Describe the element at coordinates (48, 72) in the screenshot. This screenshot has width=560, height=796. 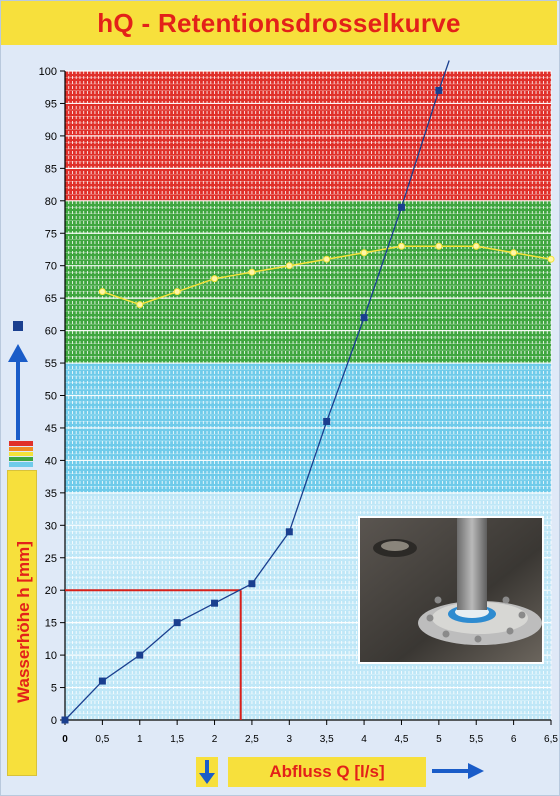
I see `y-tick-label: 100` at that location.